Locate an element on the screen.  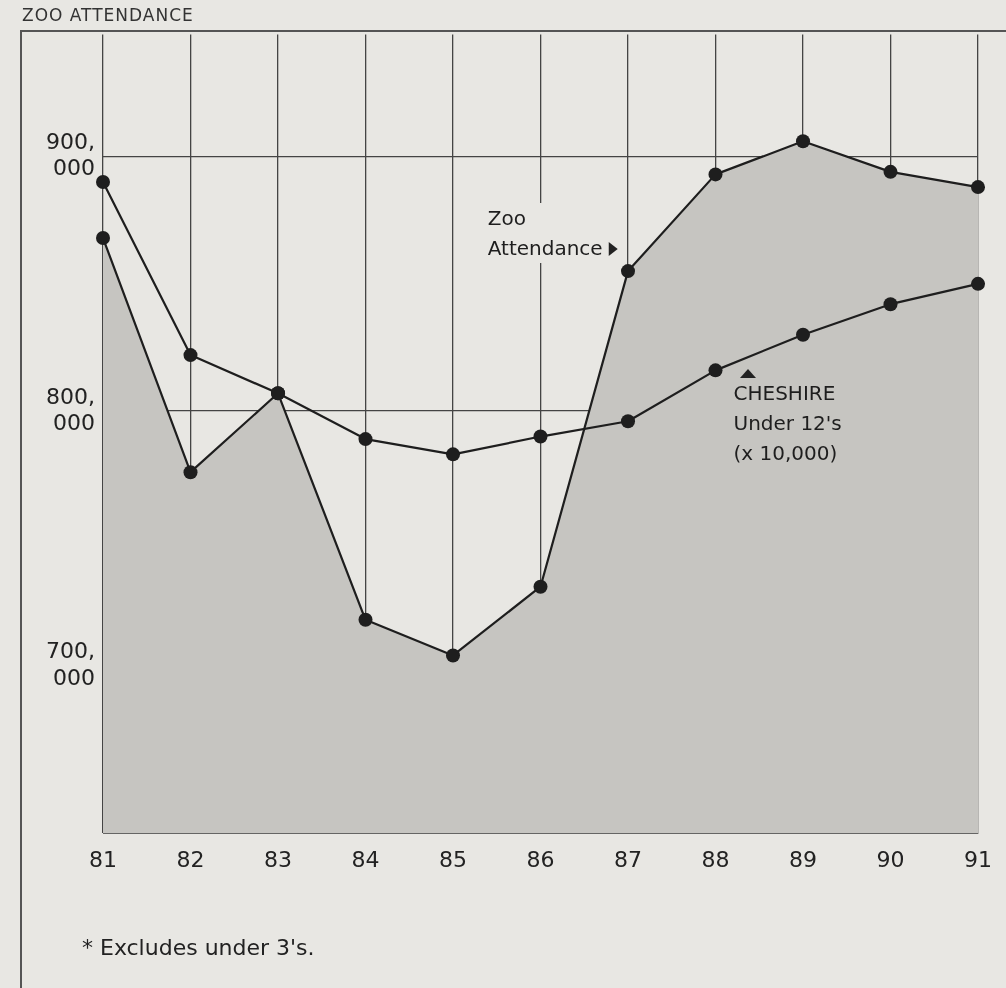
series-label: Zoo Attendance is located at coordinates (545, 234).